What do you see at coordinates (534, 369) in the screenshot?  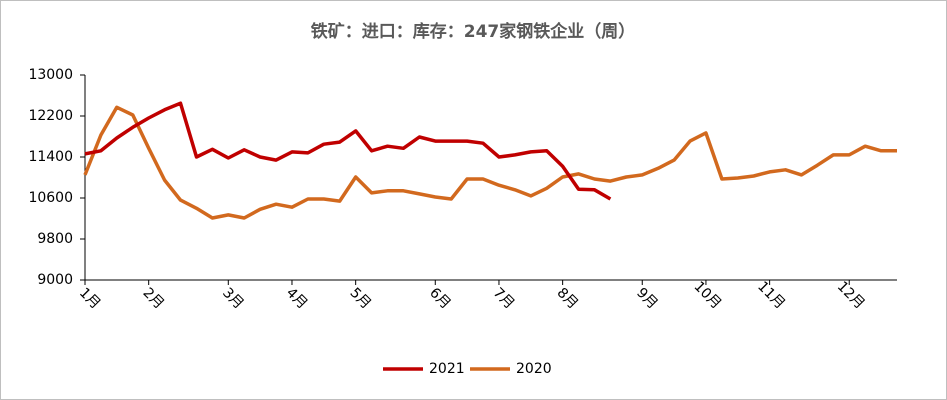 I see `legend-label: 2020` at bounding box center [534, 369].